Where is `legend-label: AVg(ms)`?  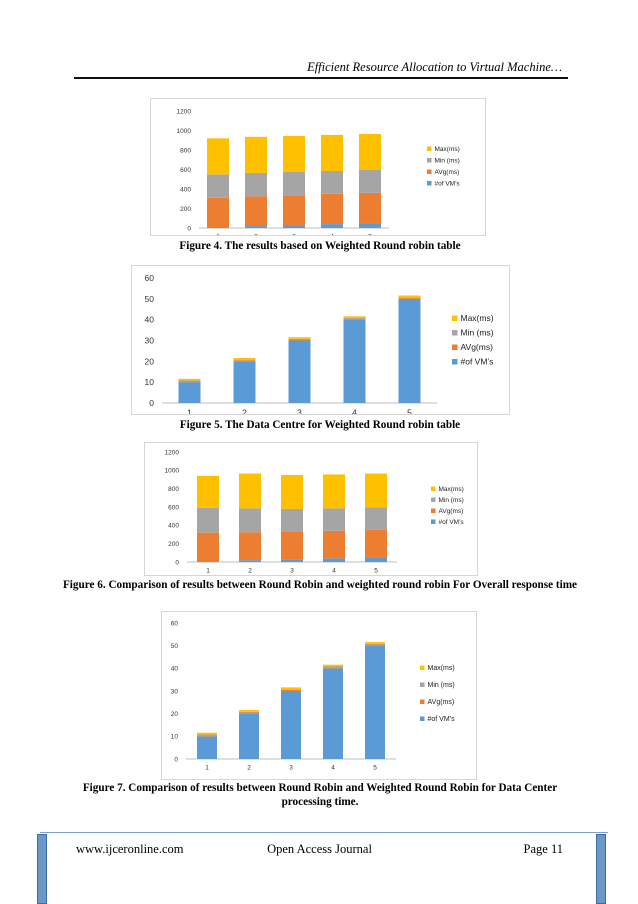 legend-label: AVg(ms) is located at coordinates (477, 347).